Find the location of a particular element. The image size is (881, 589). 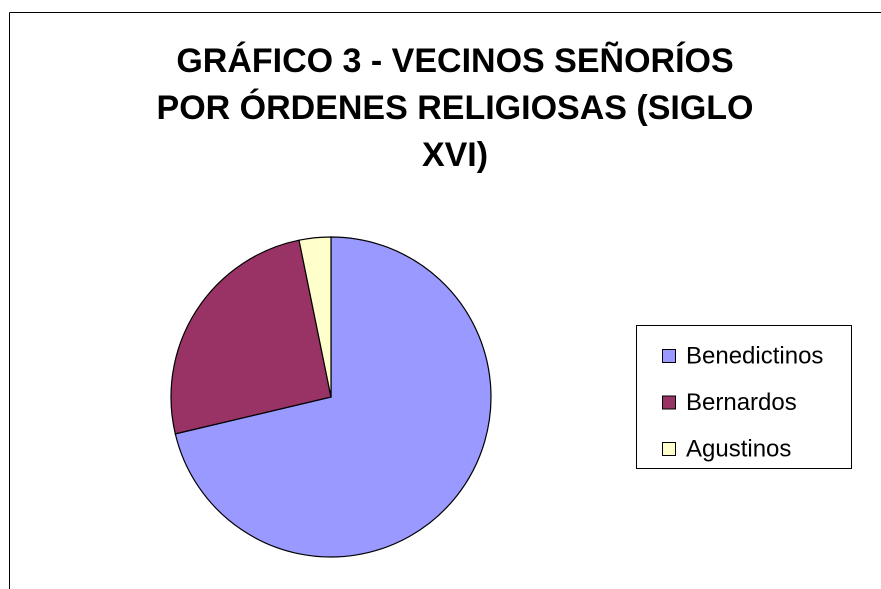

legend-label: Agustinos is located at coordinates (738, 448).